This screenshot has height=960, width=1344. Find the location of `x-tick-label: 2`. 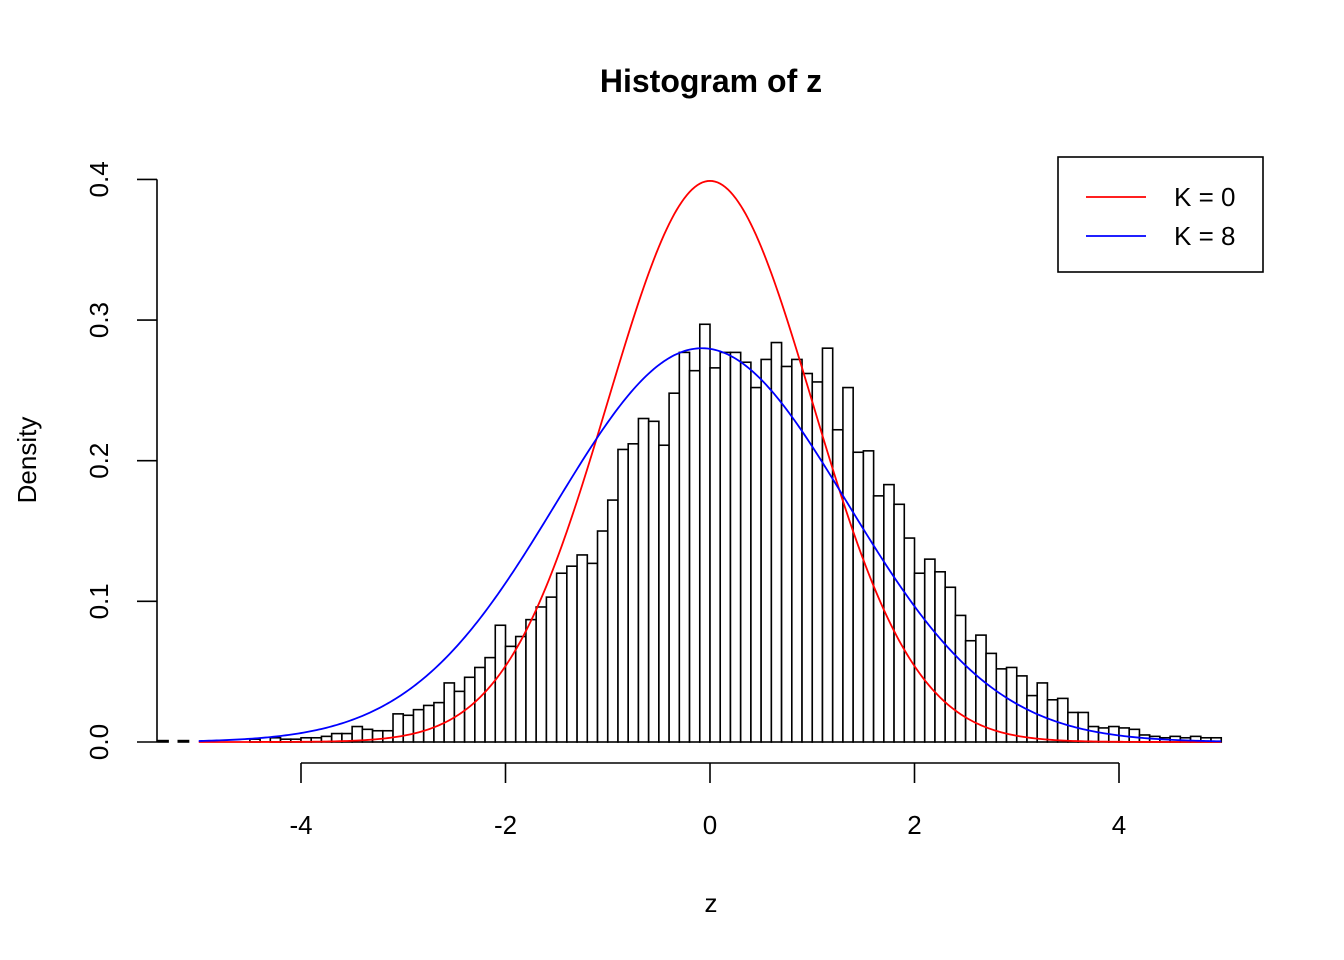

x-tick-label: 2 is located at coordinates (914, 825).